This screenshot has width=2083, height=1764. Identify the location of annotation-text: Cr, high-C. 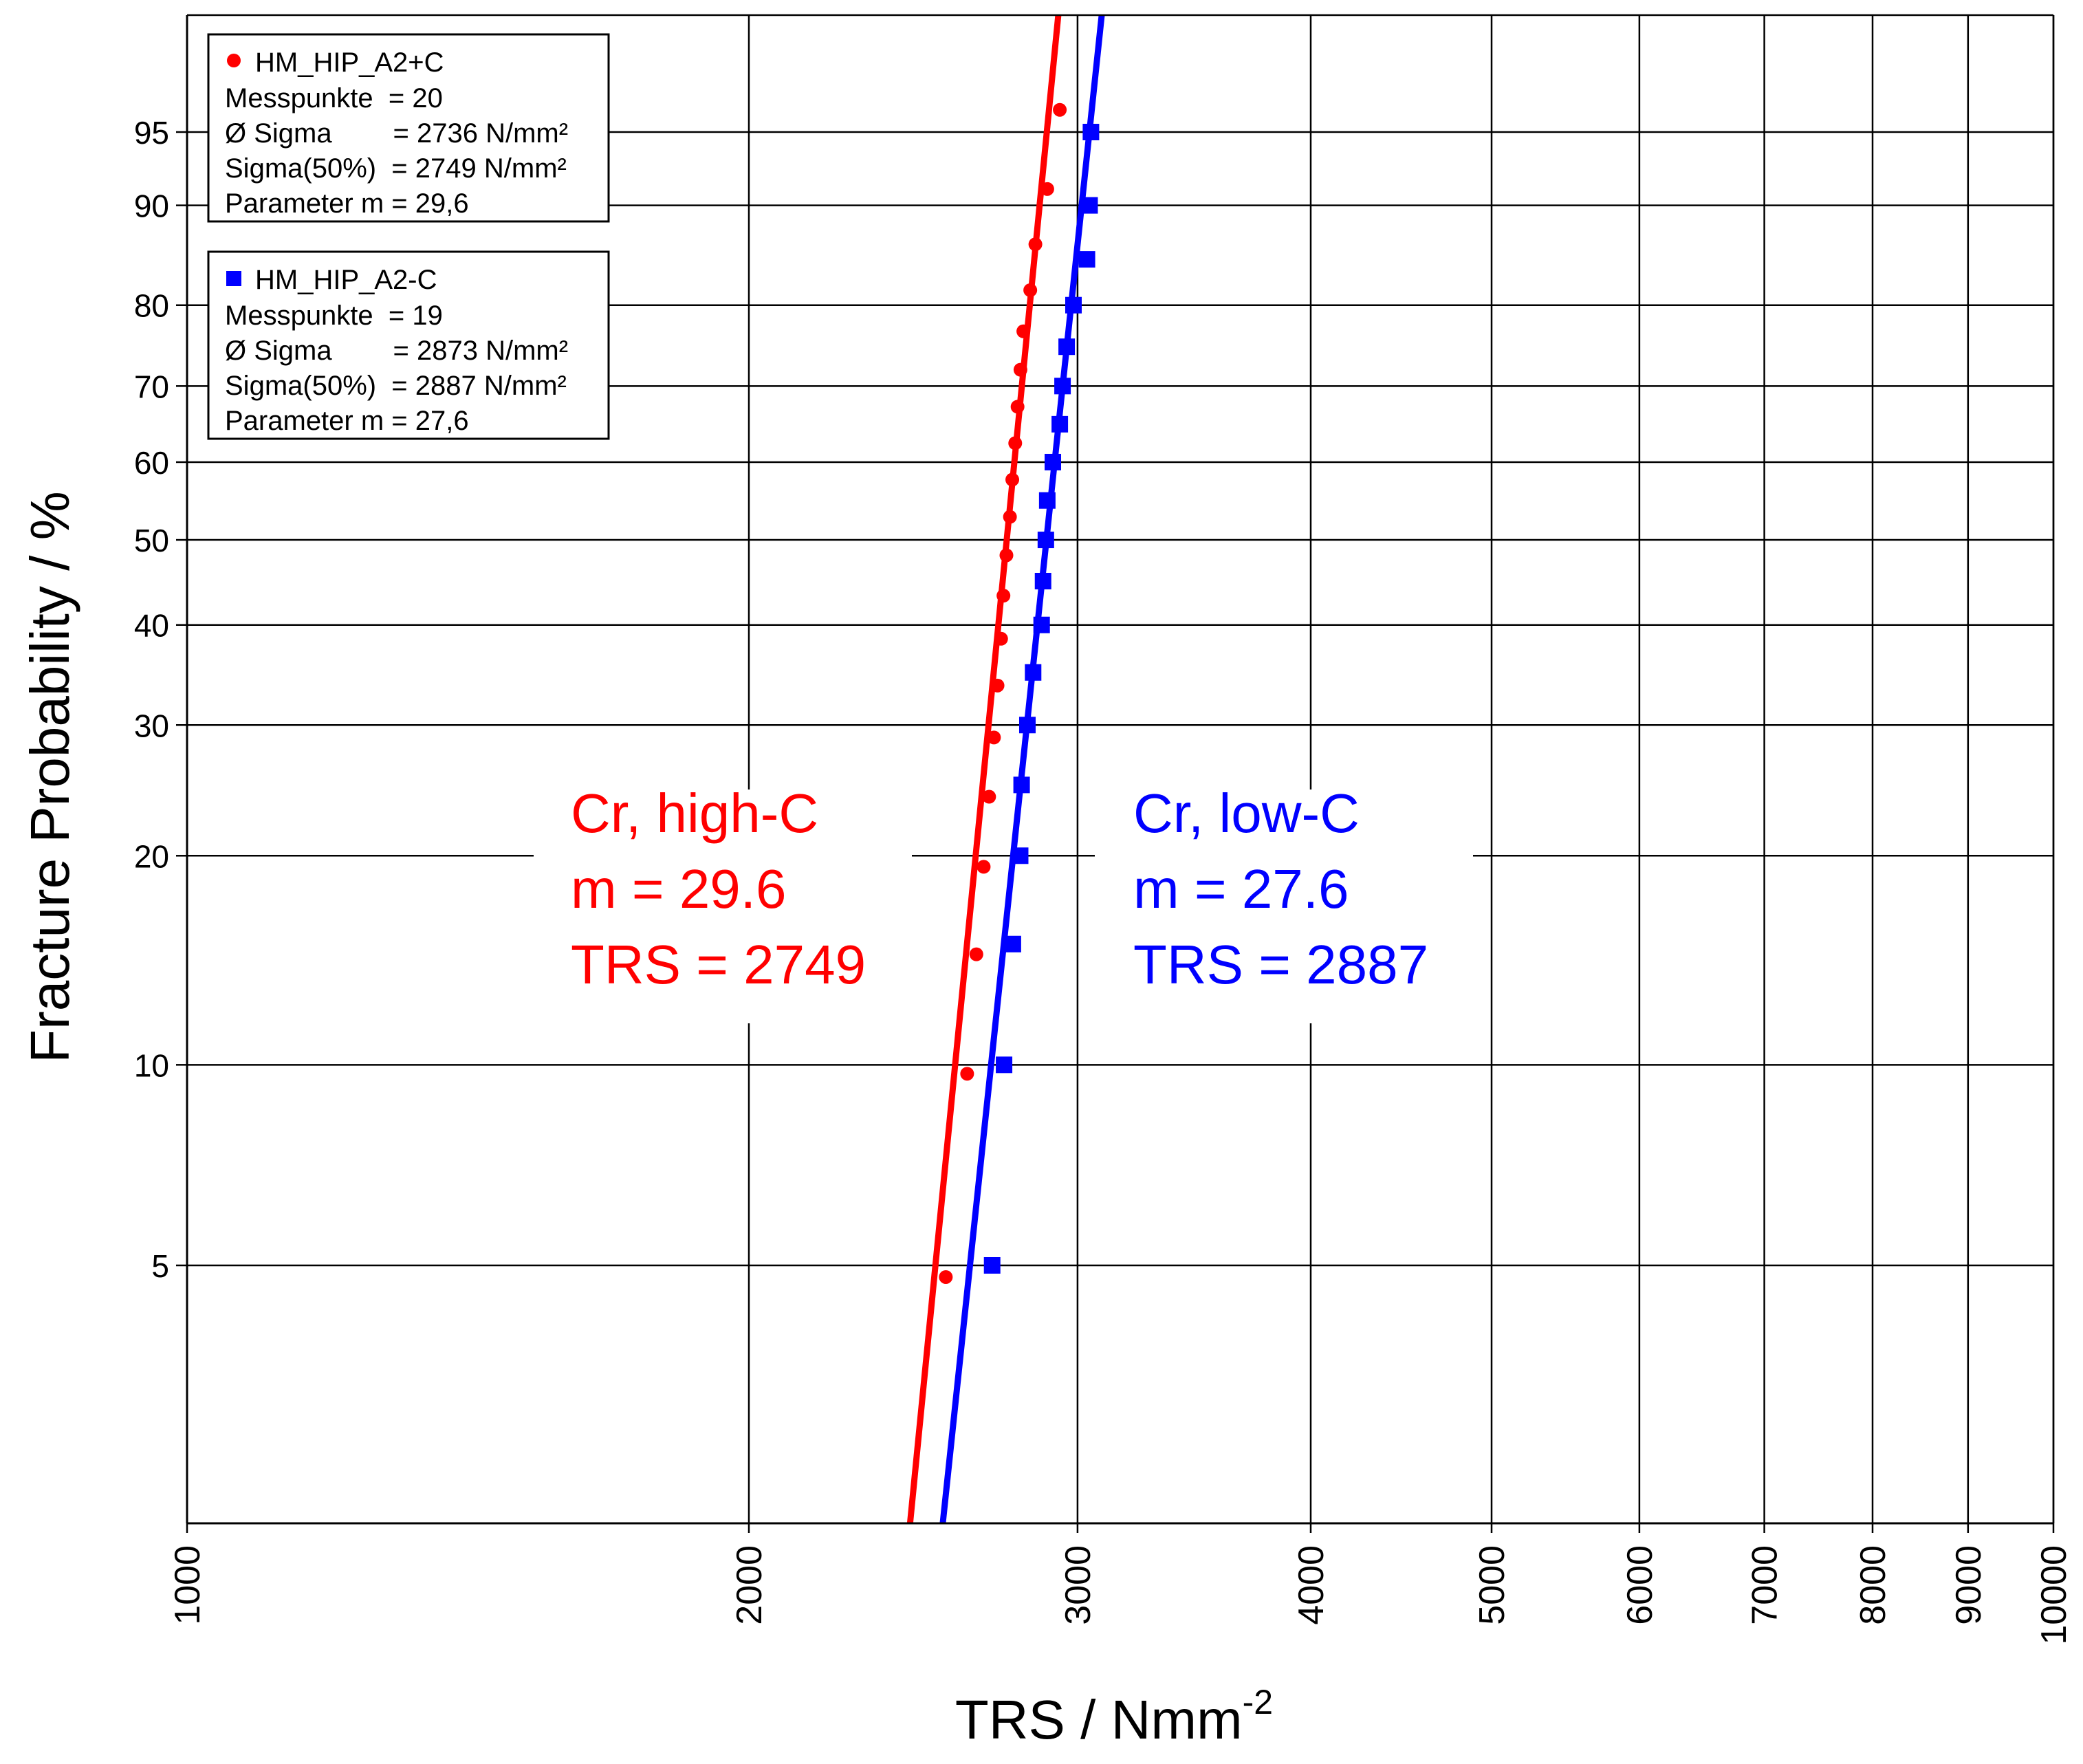
(694, 813).